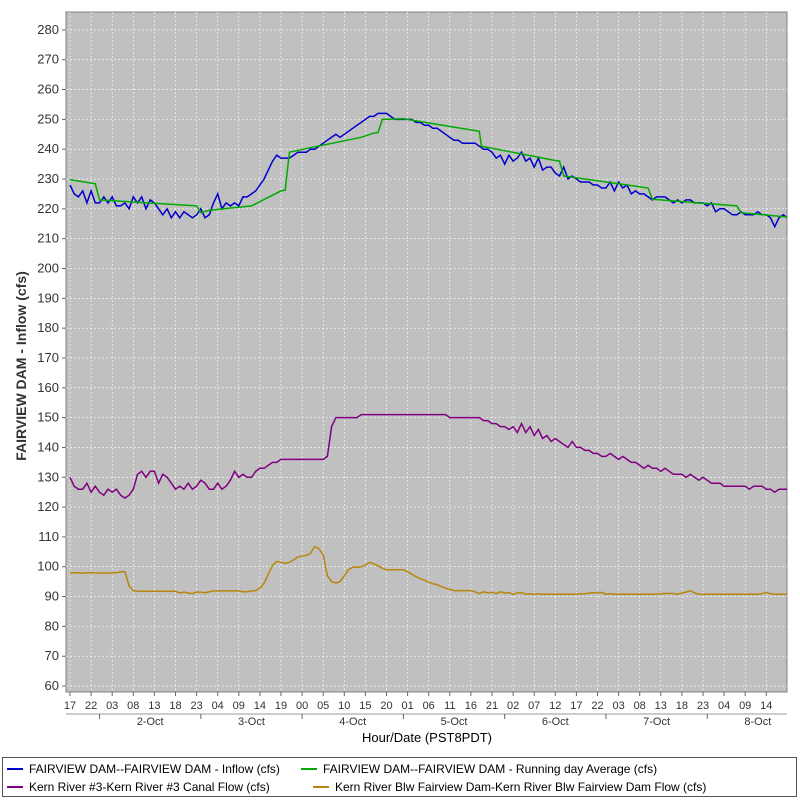 Image resolution: width=800 pixels, height=800 pixels. Describe the element at coordinates (492, 706) in the screenshot. I see `x-tick-label: 21` at that location.